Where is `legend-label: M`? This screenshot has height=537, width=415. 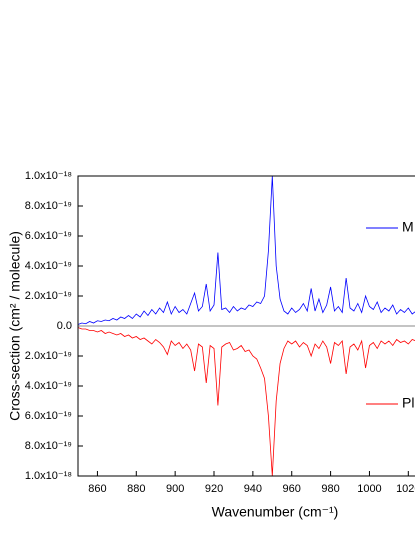
legend-label: M is located at coordinates (408, 227).